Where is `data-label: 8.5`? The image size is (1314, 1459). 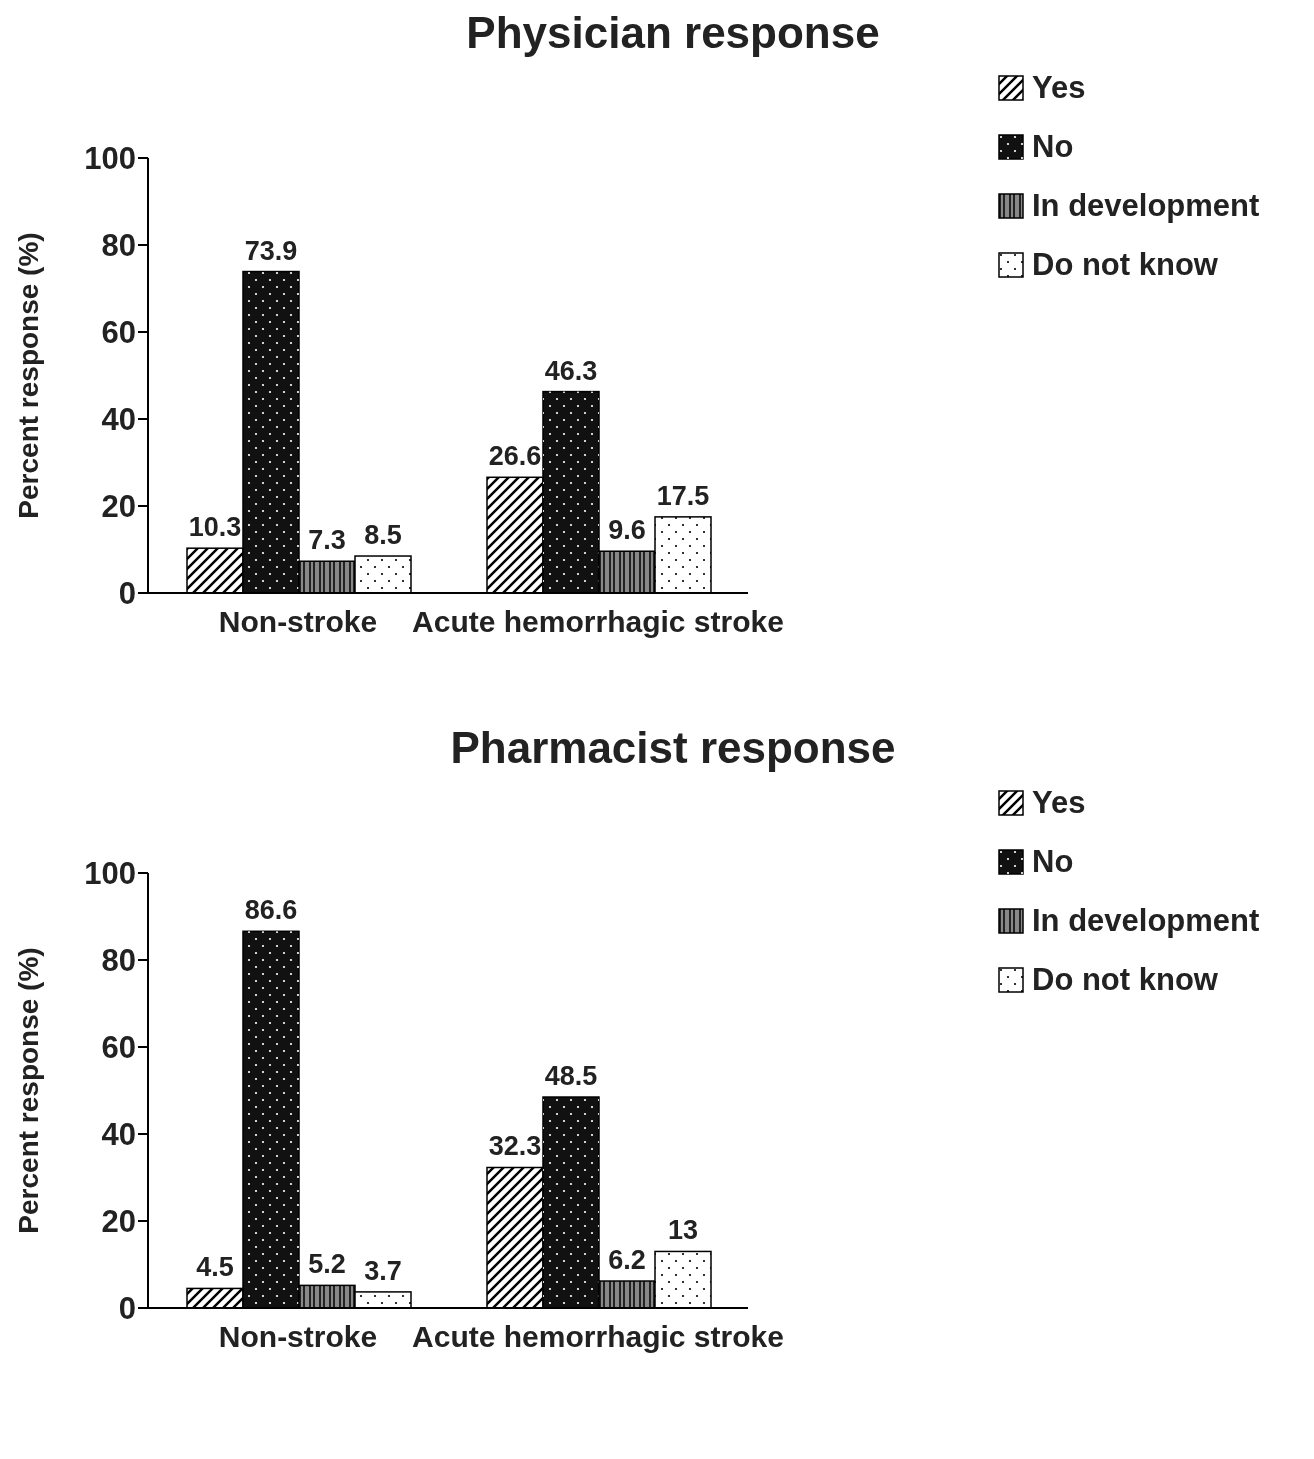
data-label: 8.5 is located at coordinates (383, 535).